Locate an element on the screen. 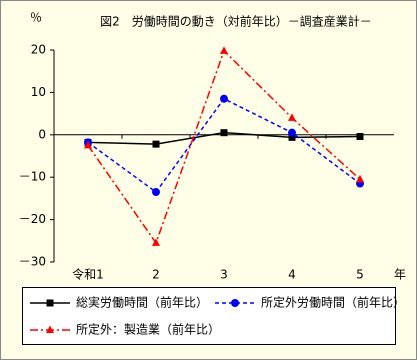  y-tick-label: －30 is located at coordinates (32, 262).